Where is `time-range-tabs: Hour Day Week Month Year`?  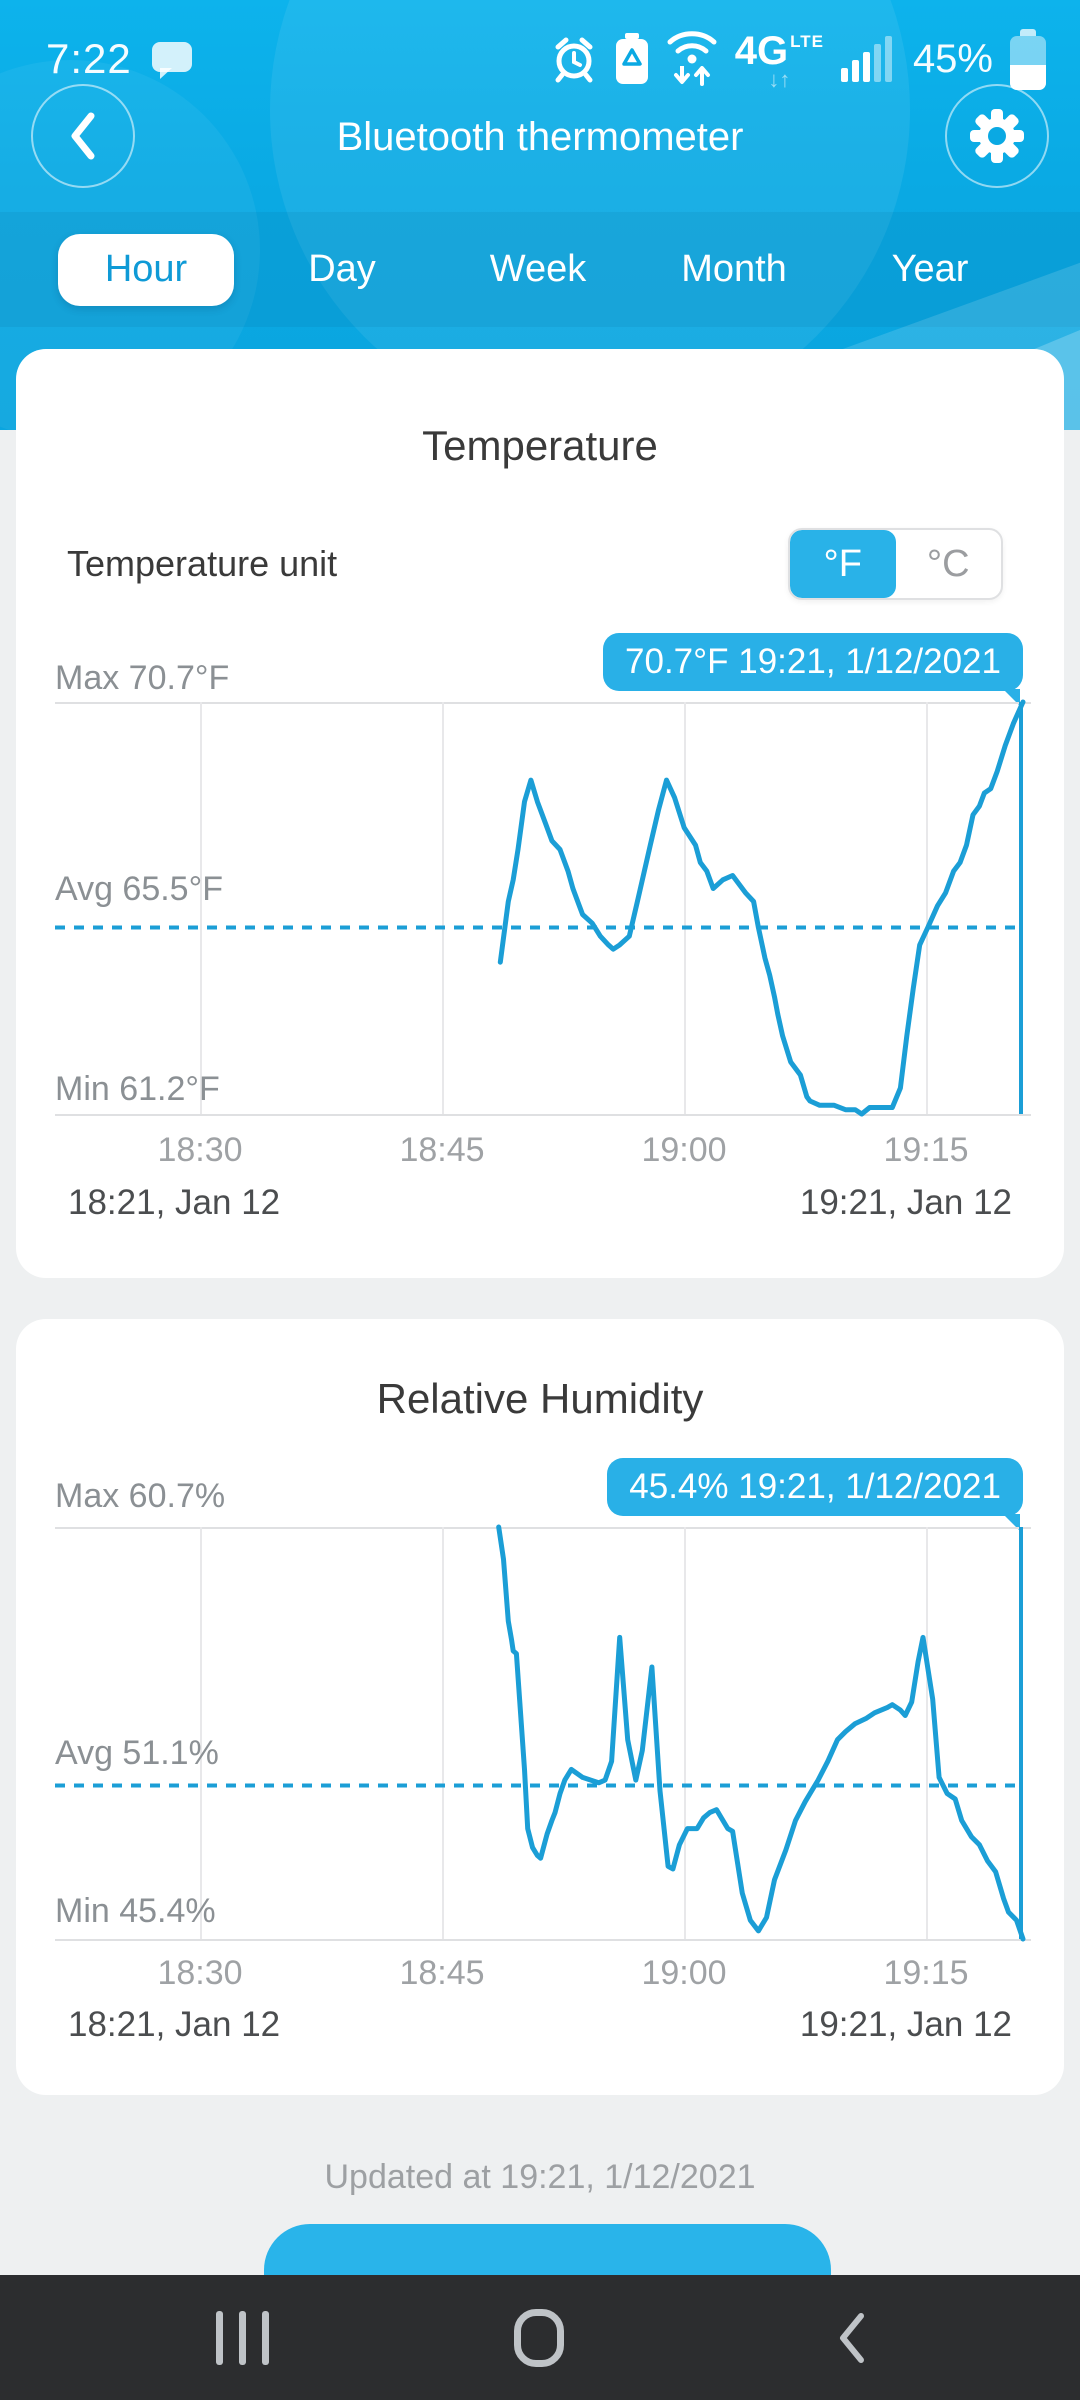 time-range-tabs: Hour Day Week Month Year is located at coordinates (540, 269).